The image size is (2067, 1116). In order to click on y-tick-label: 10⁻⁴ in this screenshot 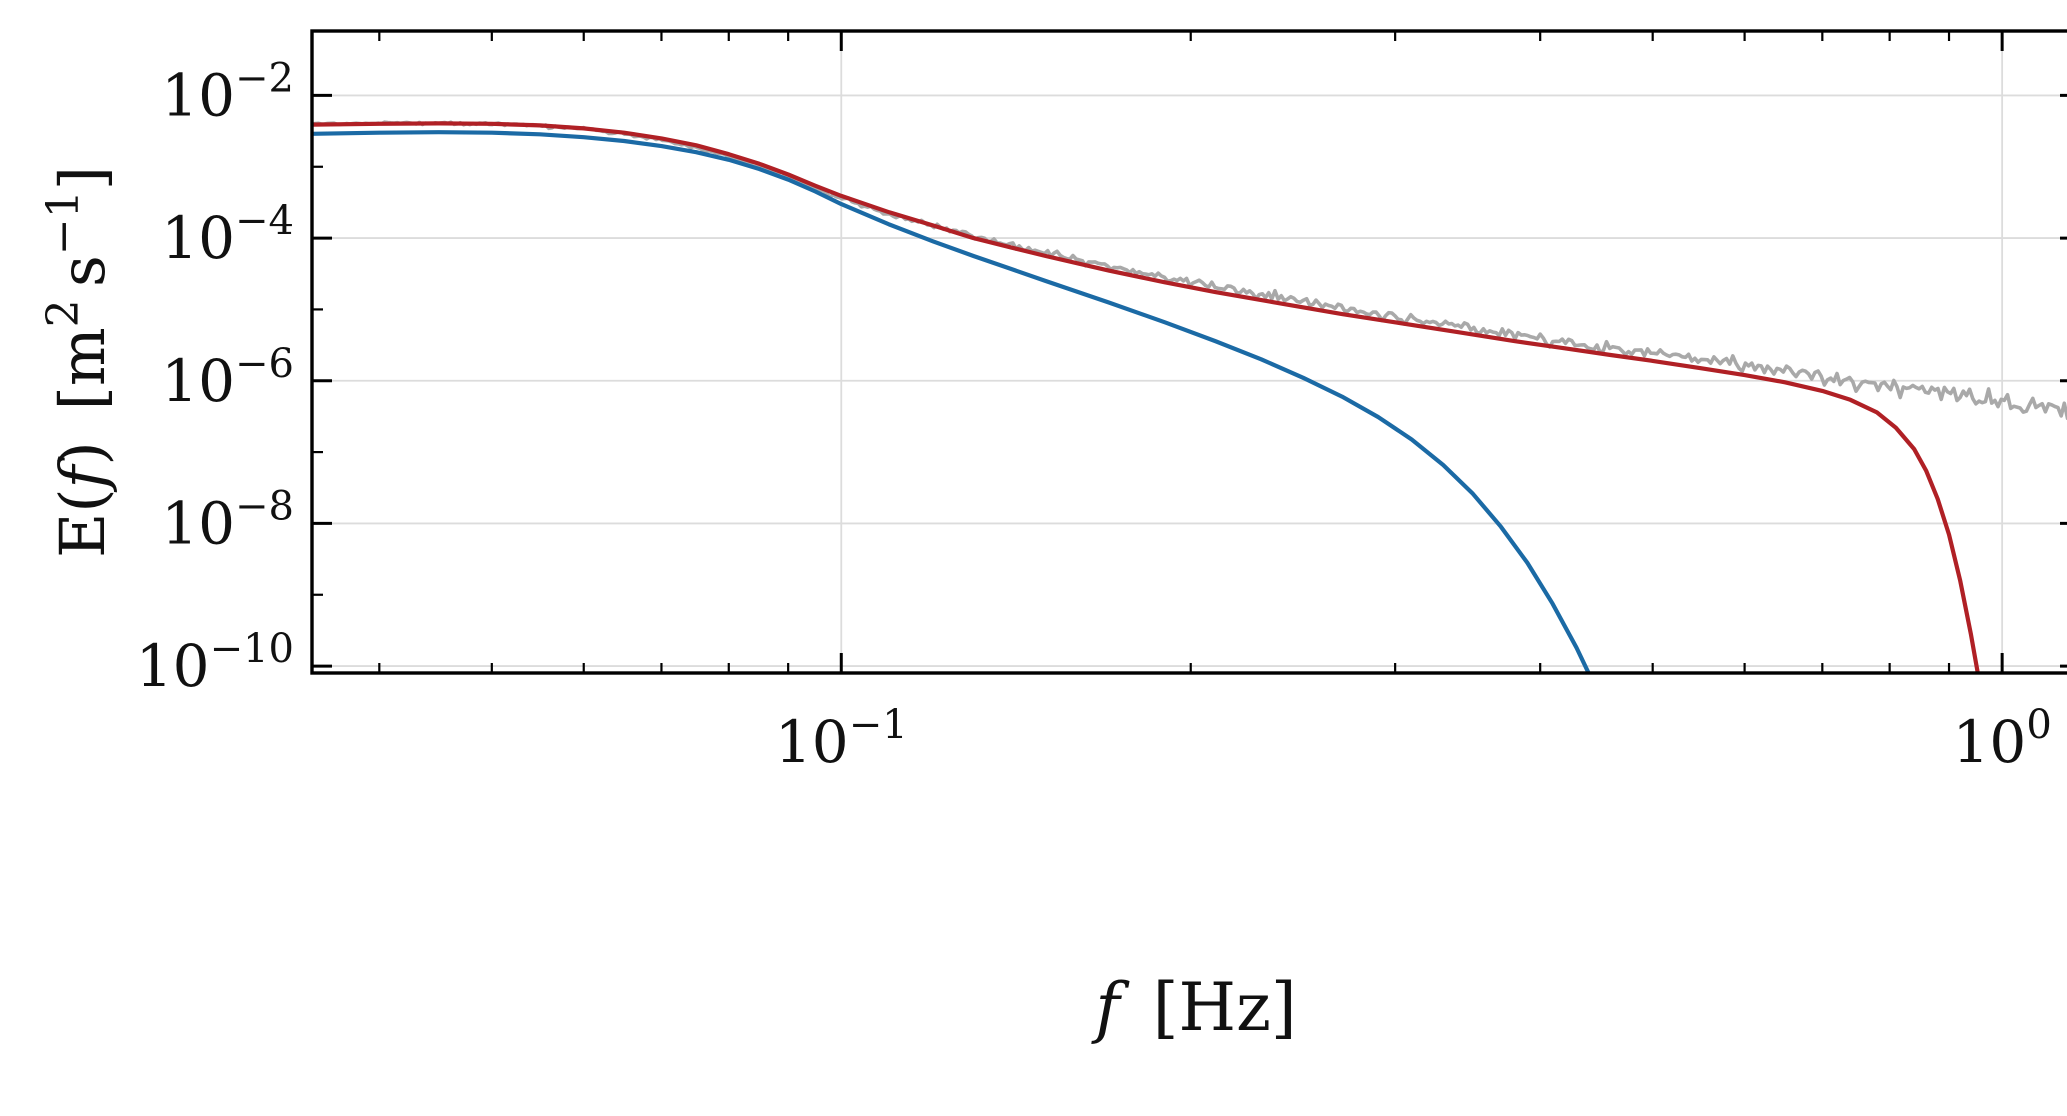, I will do `click(227, 235)`.